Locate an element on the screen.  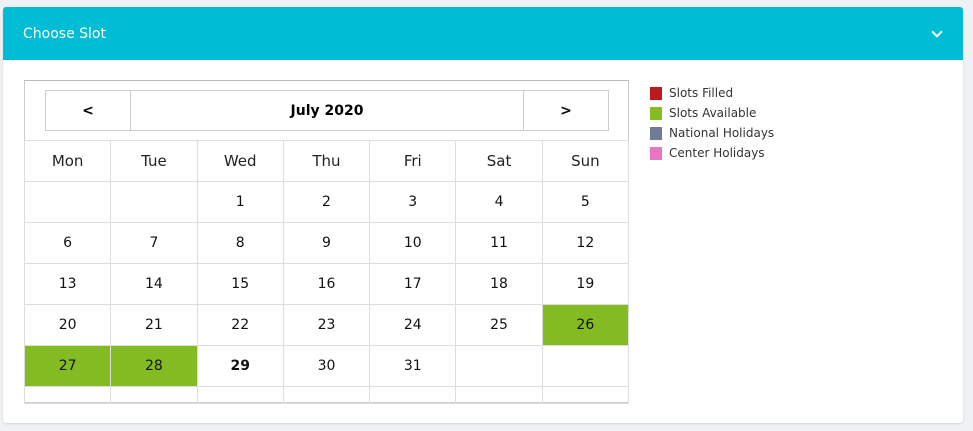
day-cell: 4 is located at coordinates (499, 202).